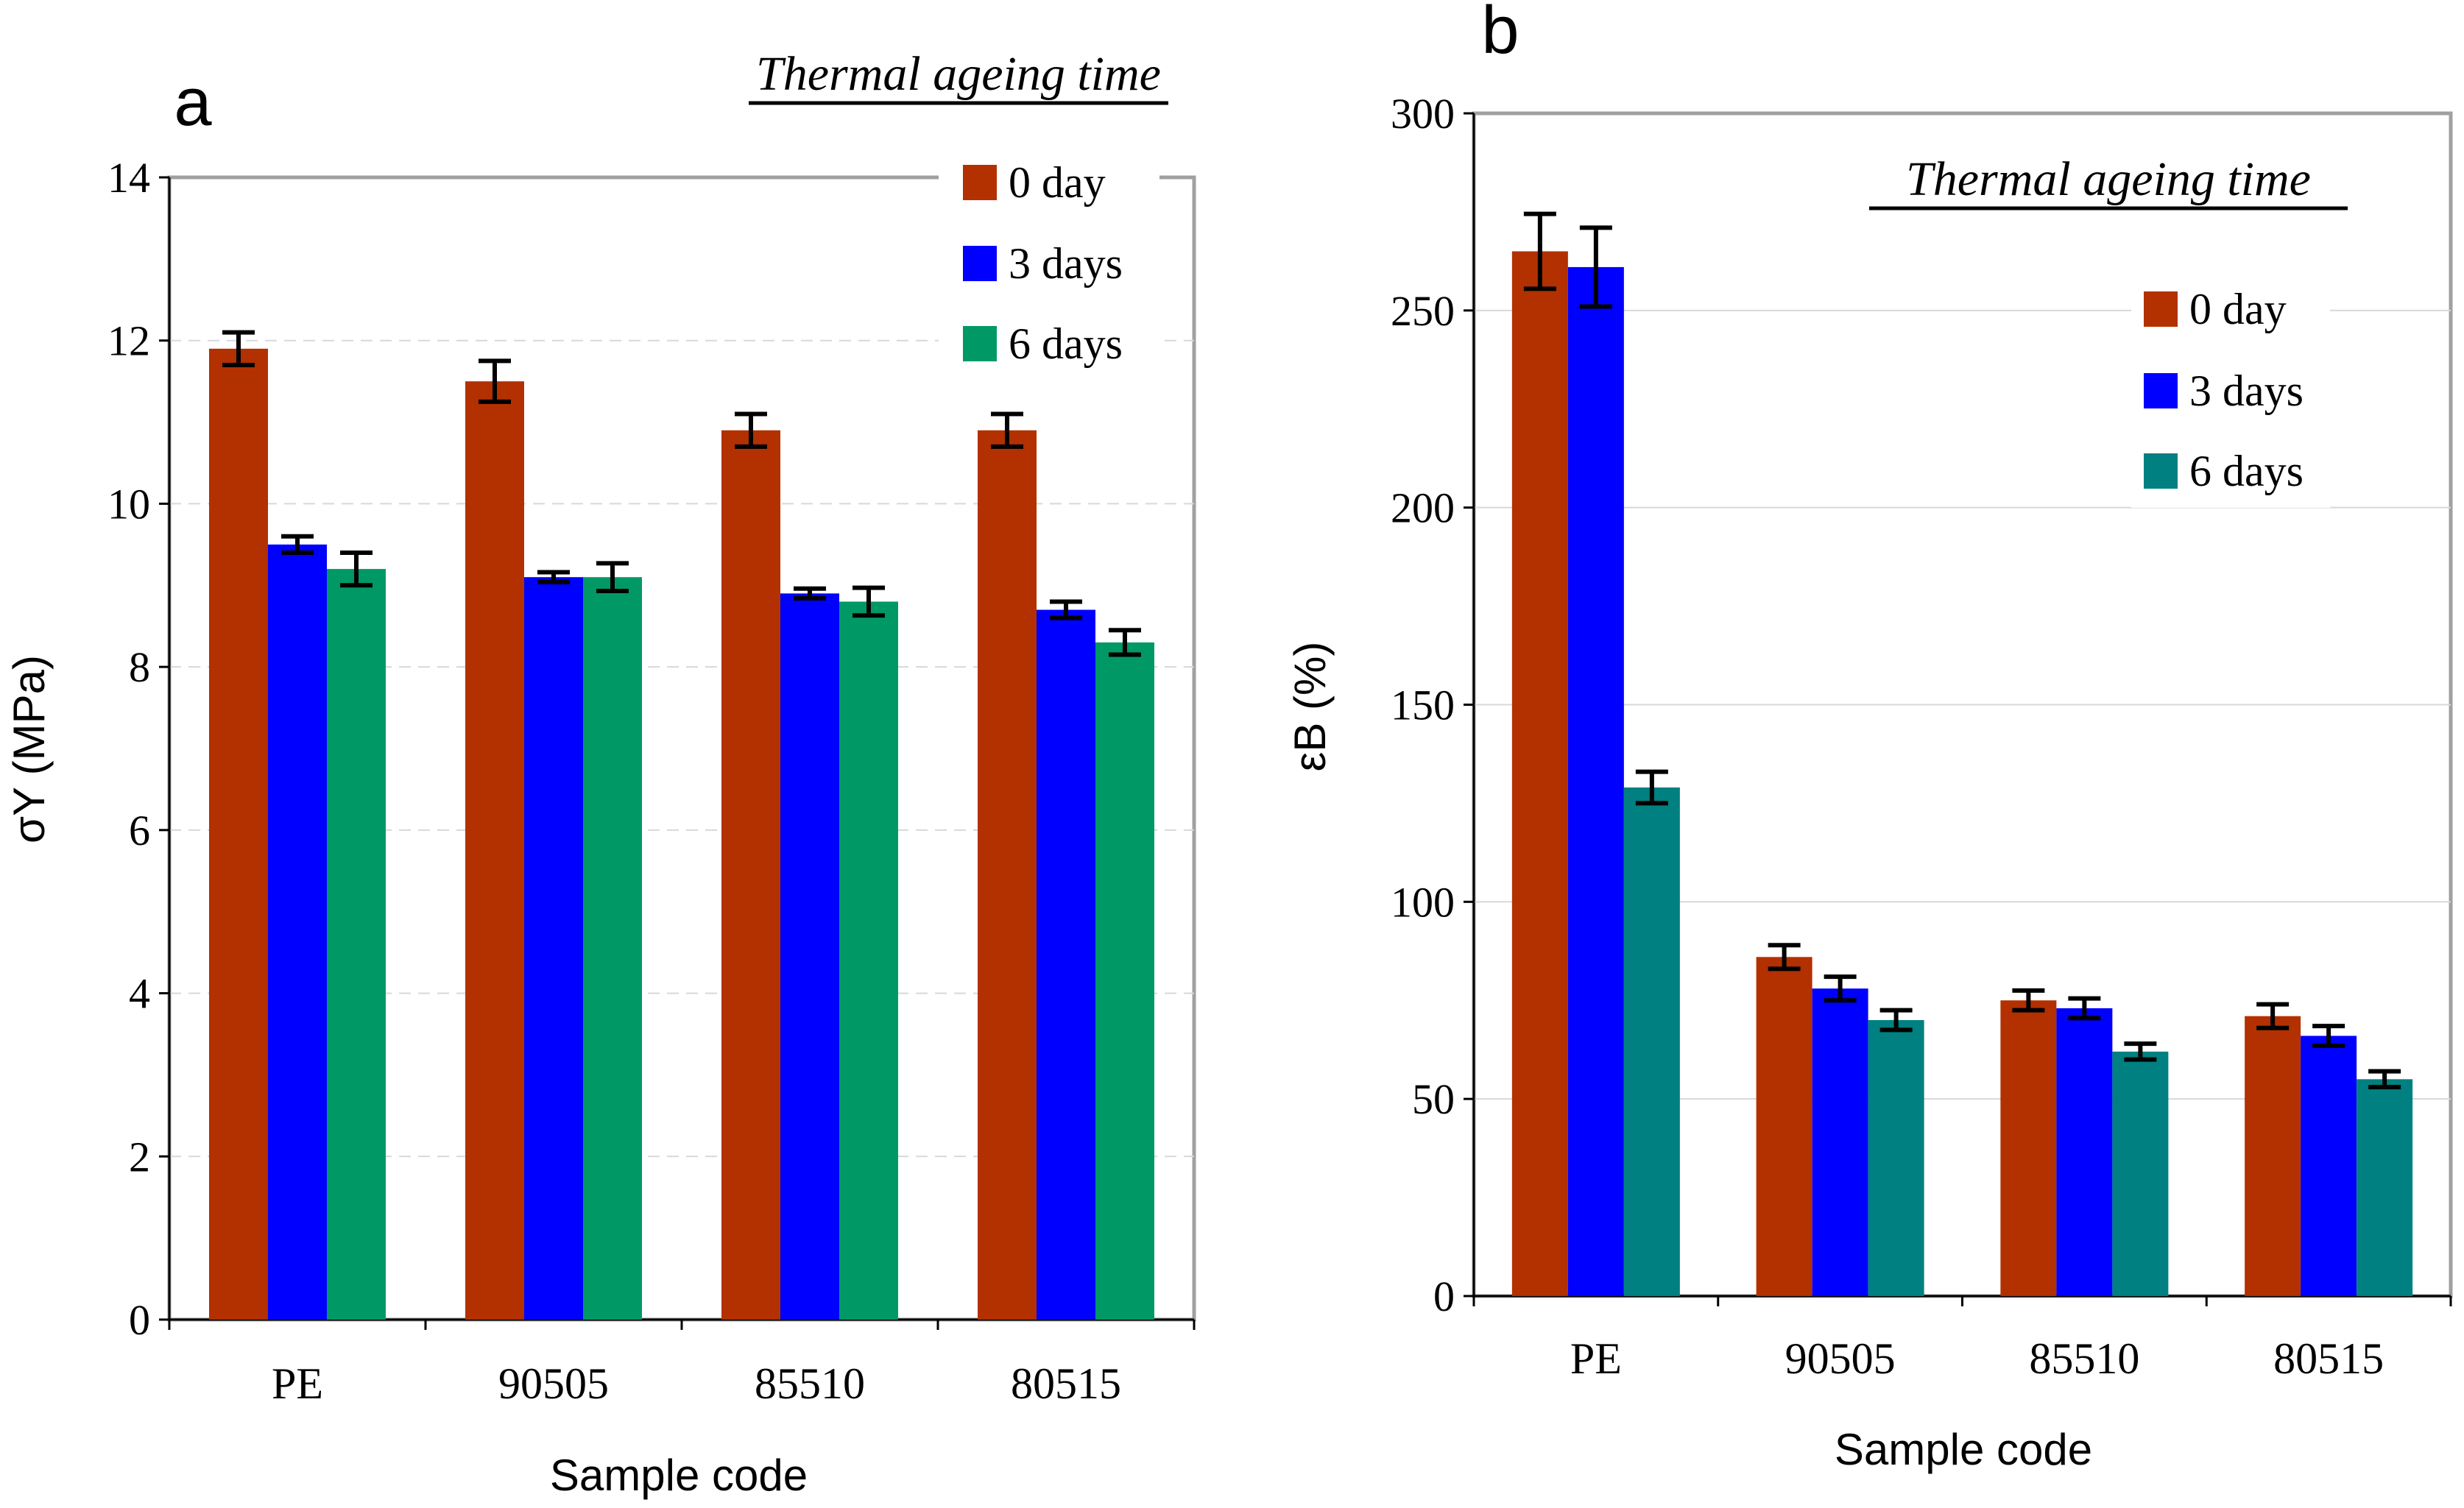  What do you see at coordinates (1310, 707) in the screenshot?
I see `y-axis-label: εB (%)` at bounding box center [1310, 707].